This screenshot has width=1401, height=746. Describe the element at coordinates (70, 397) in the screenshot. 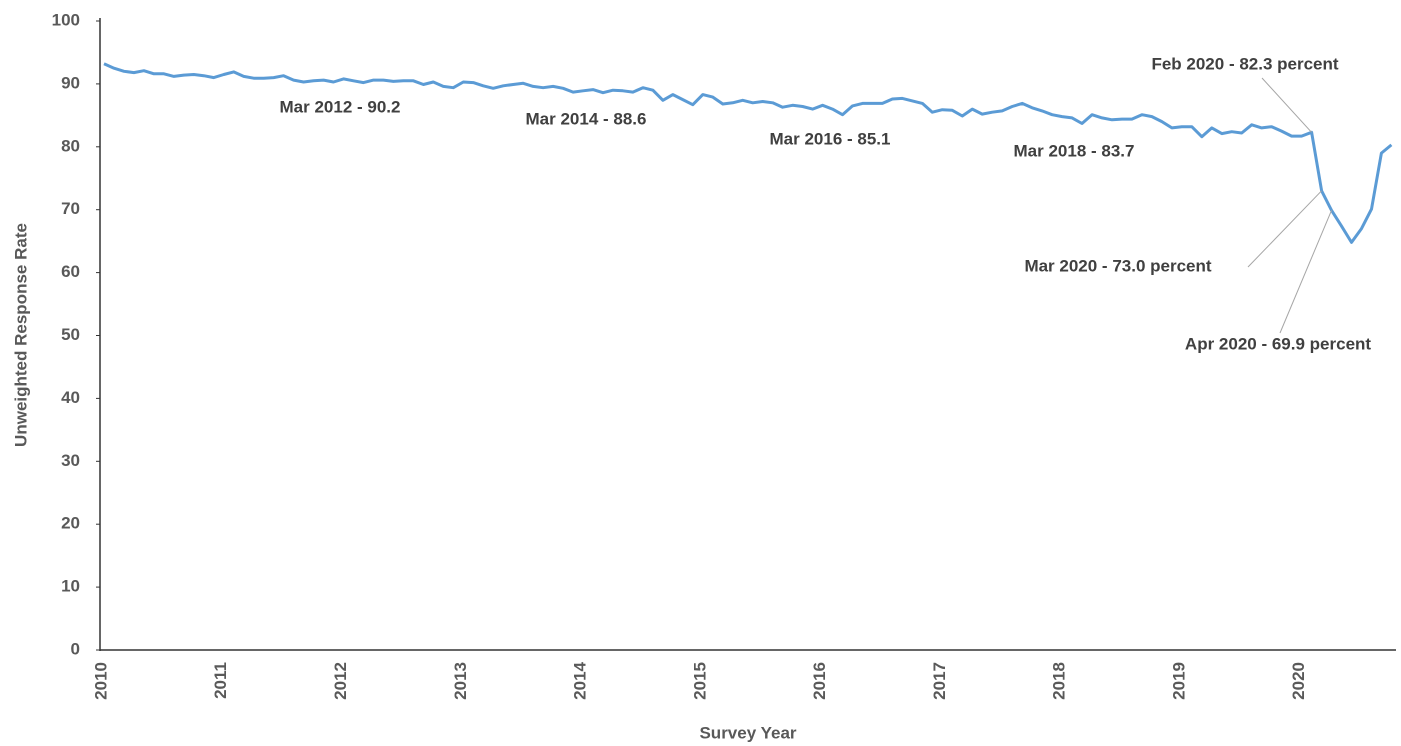

I see `y-tick-label: 40` at that location.